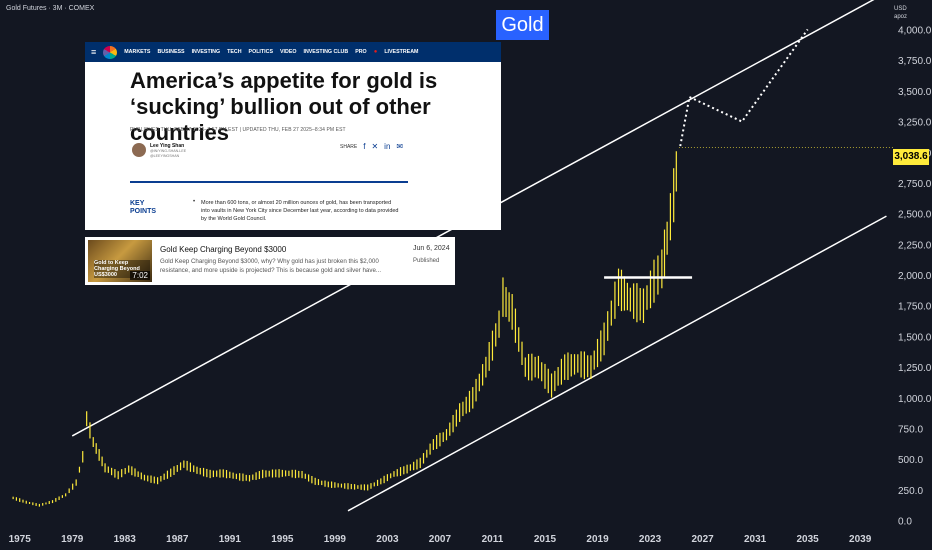  What do you see at coordinates (915, 276) in the screenshot?
I see `y-tick-label: 2,000.0` at bounding box center [915, 276].